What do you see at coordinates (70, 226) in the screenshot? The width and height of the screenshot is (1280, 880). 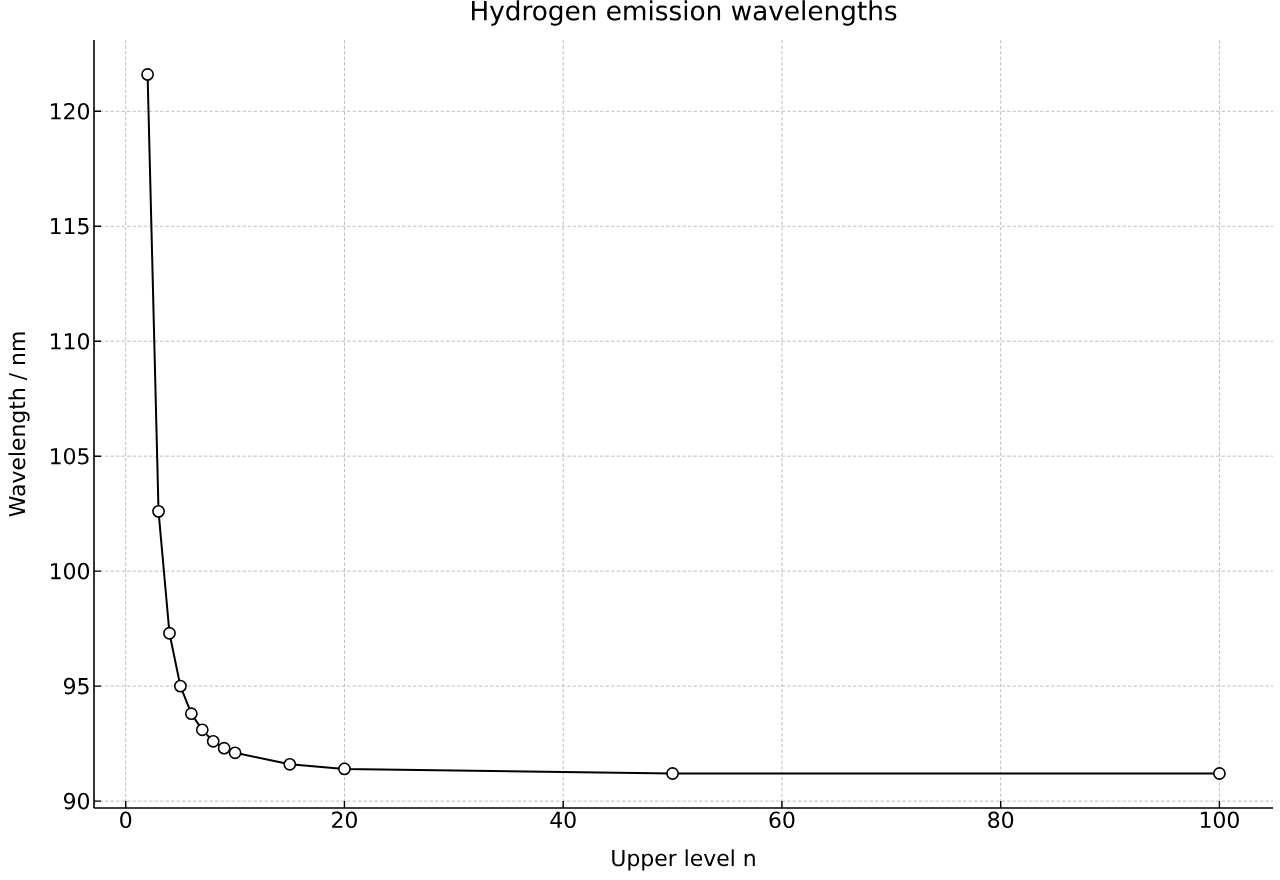 I see `y-tick-label: 115` at bounding box center [70, 226].